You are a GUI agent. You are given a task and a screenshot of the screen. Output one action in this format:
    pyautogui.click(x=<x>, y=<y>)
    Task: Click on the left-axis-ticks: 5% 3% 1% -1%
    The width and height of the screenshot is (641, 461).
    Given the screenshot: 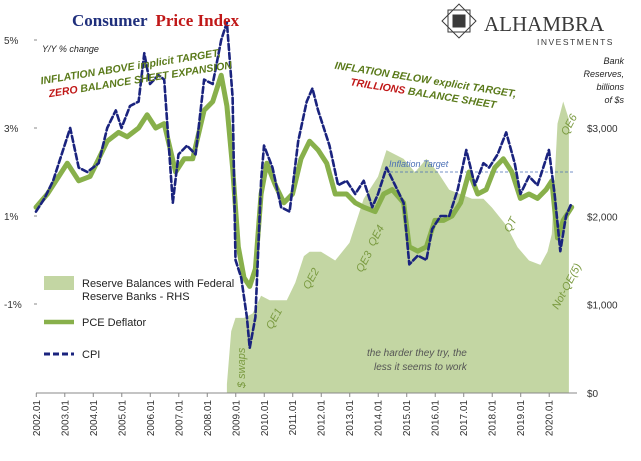 What is the action you would take?
    pyautogui.click(x=20, y=173)
    